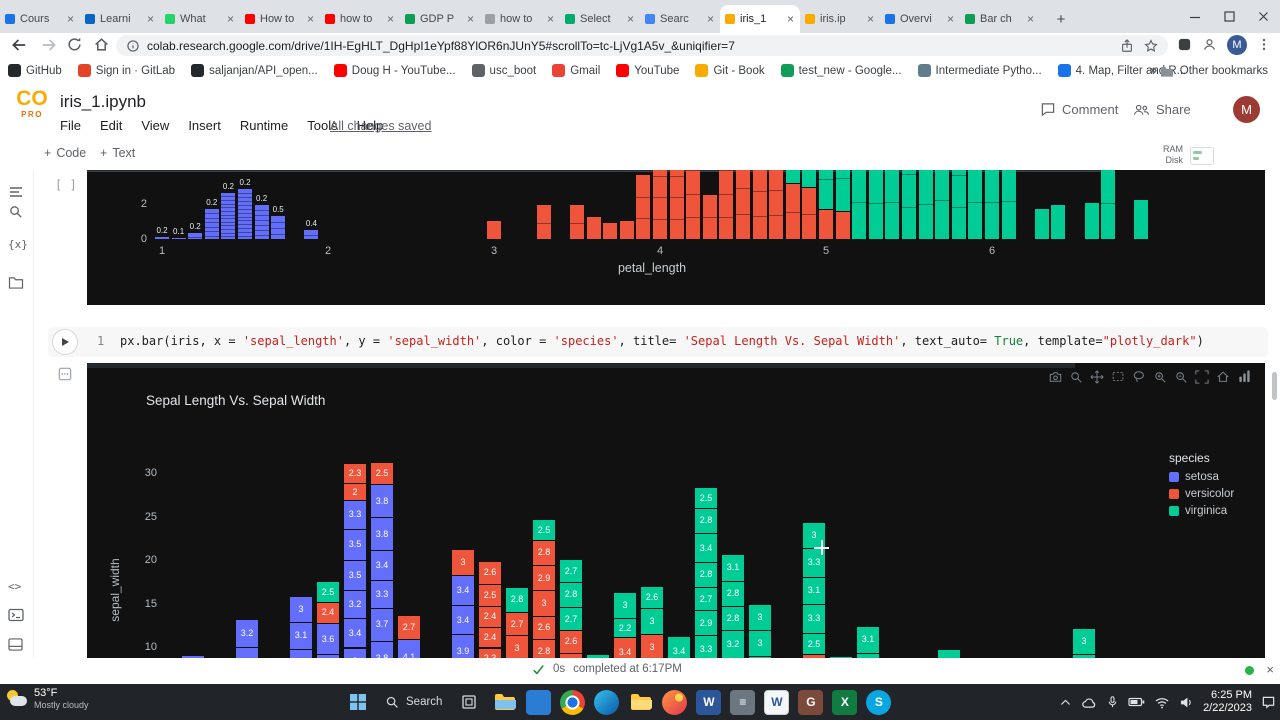  Describe the element at coordinates (65, 153) in the screenshot. I see `add-code-button: + Code` at that location.